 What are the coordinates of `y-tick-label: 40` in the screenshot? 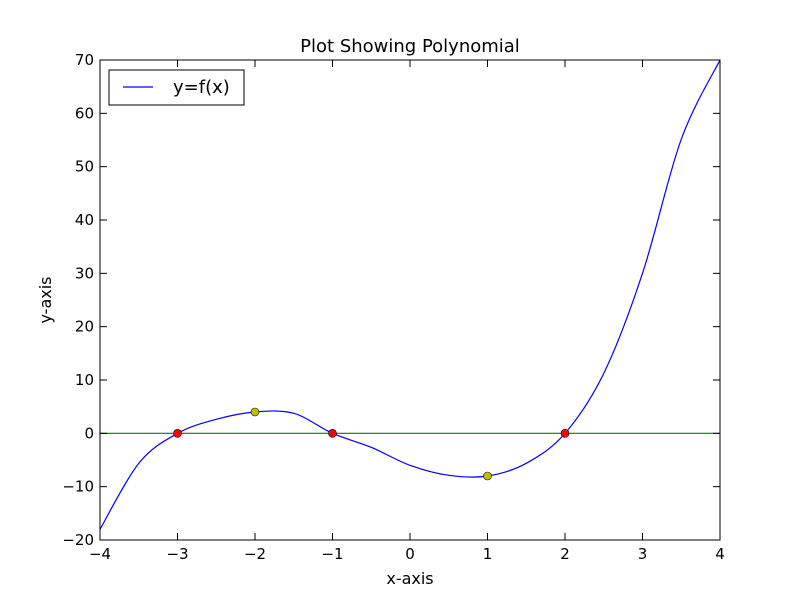 It's located at (84, 220).